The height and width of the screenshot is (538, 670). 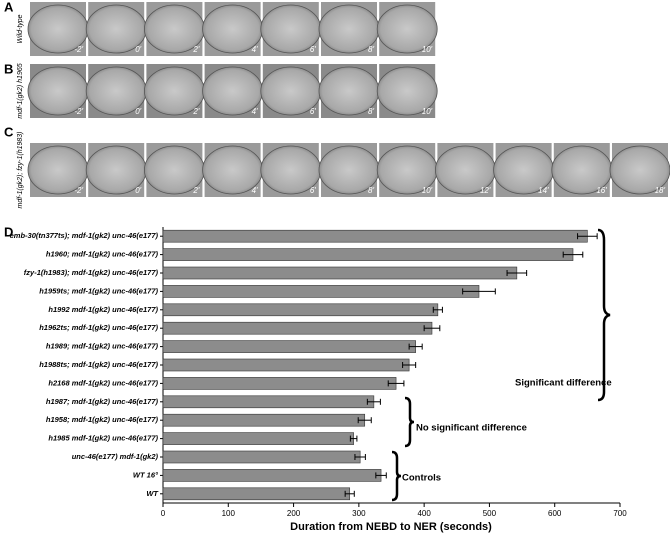 What do you see at coordinates (9, 131) in the screenshot?
I see `panel-letter: C` at bounding box center [9, 131].